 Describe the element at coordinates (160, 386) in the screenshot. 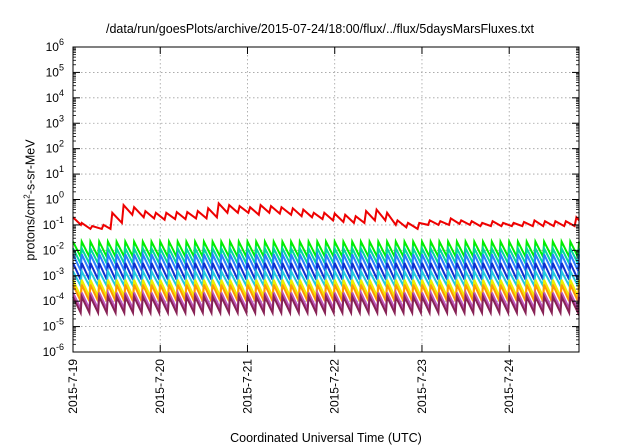

I see `x-tick-label: 2015-7-20` at that location.